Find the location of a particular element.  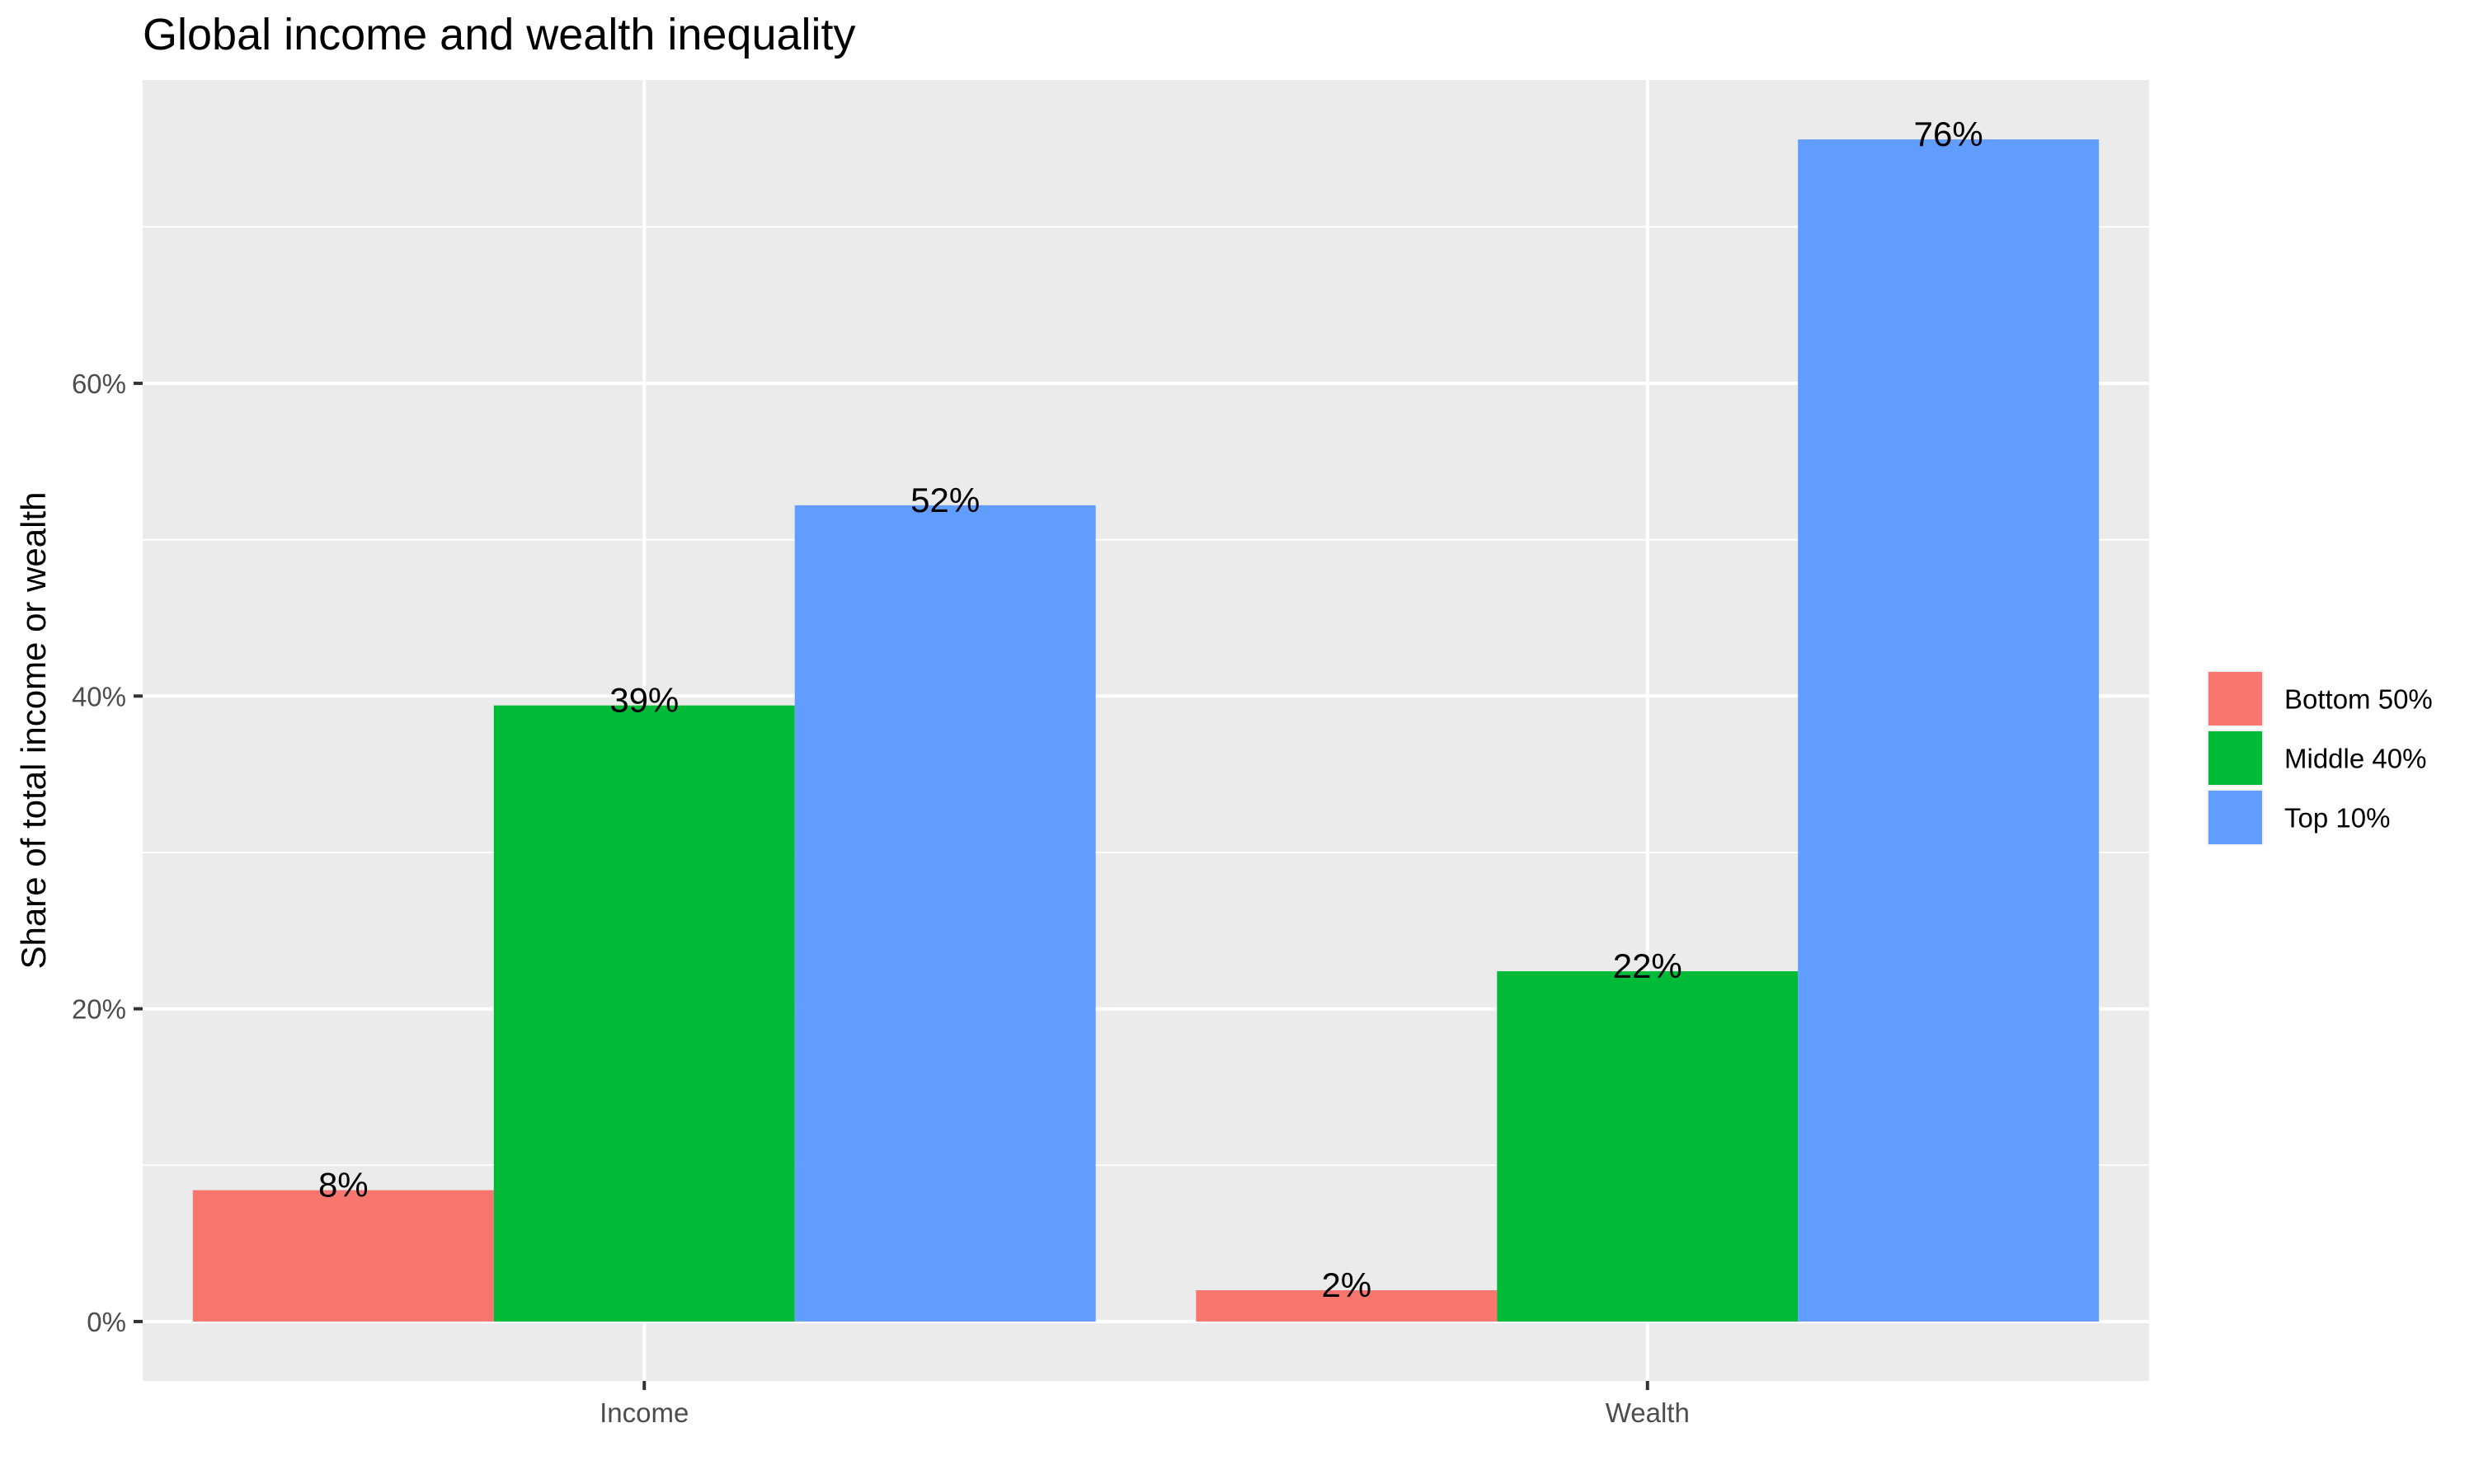

y-tick-label: 0% is located at coordinates (106, 1322).